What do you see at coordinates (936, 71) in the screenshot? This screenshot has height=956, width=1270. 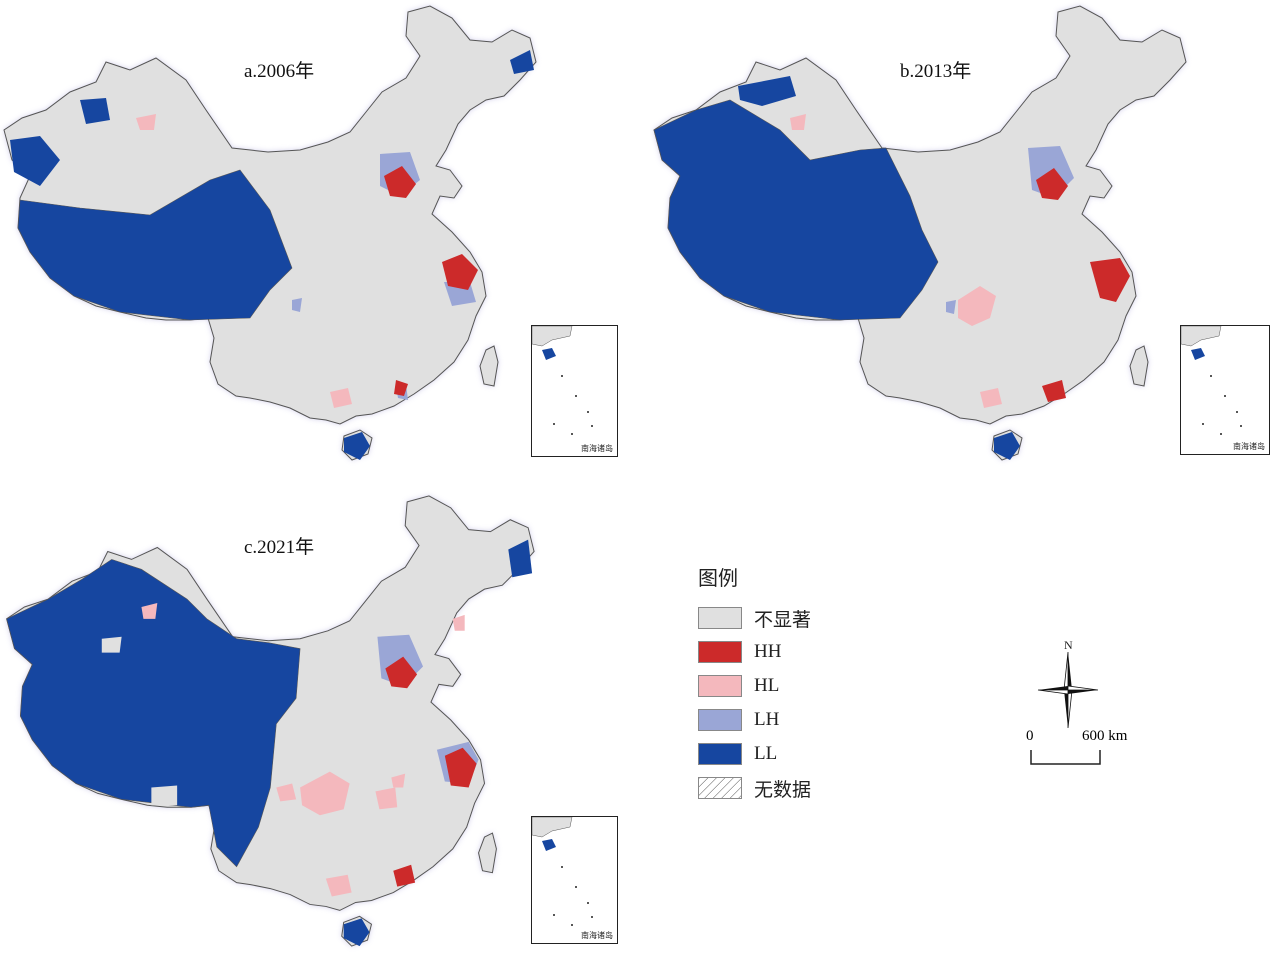 I see `panel-title: b.2013年` at bounding box center [936, 71].